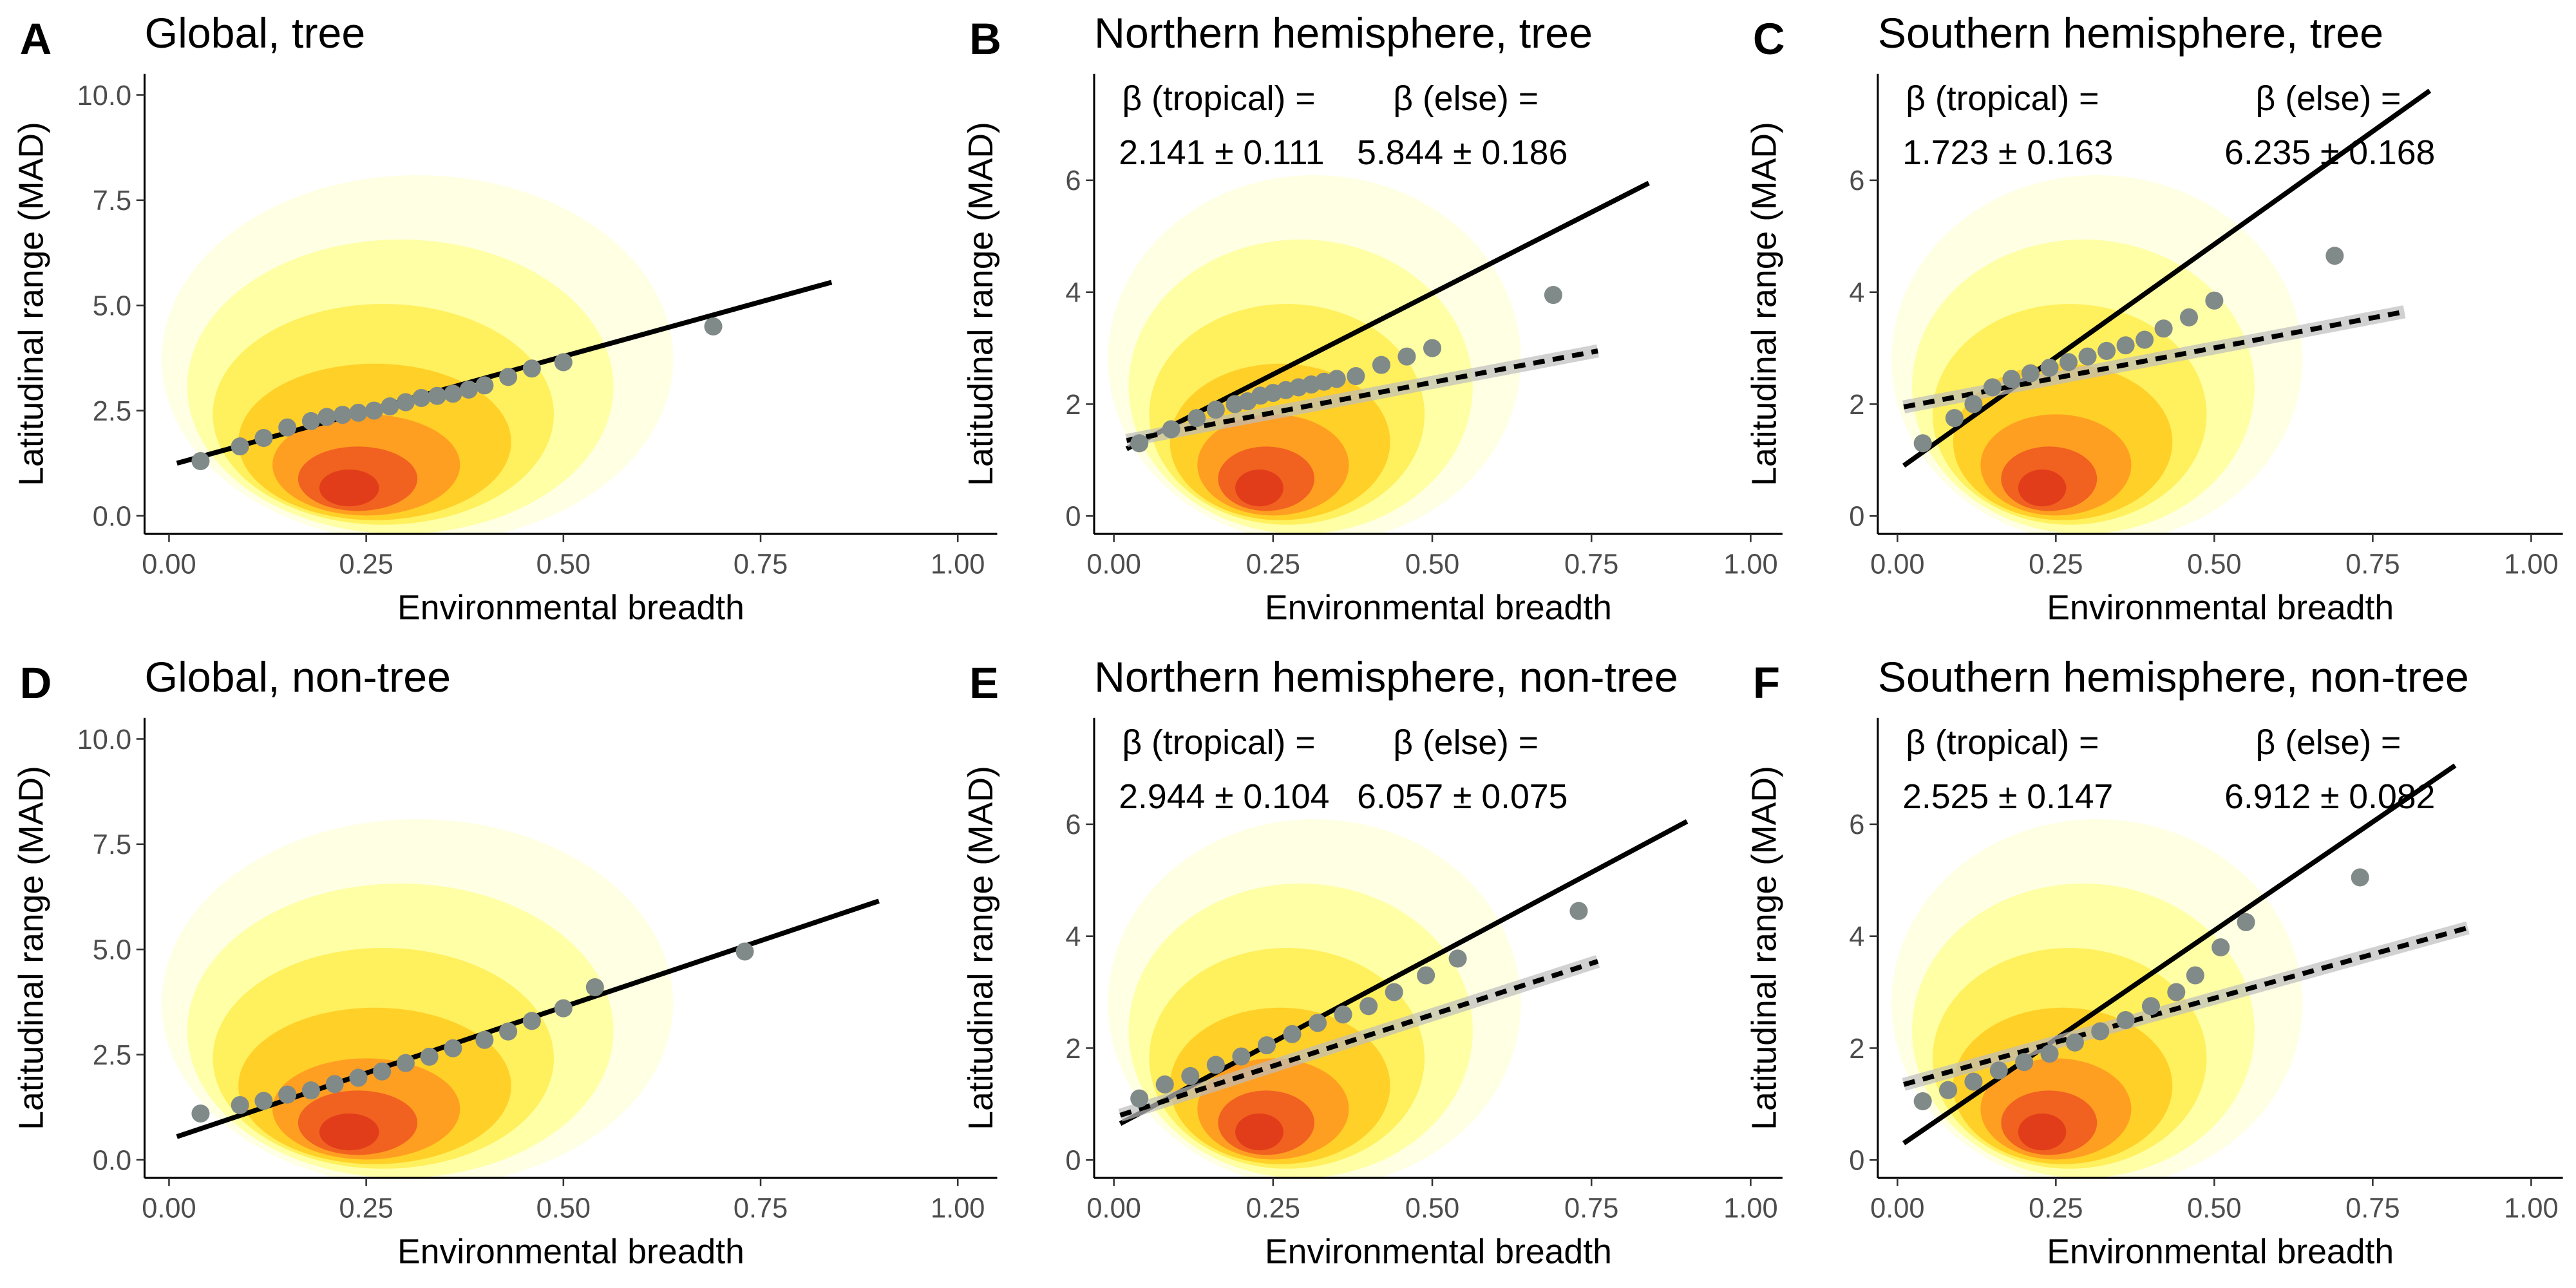 Image resolution: width=2576 pixels, height=1288 pixels. What do you see at coordinates (2330, 153) in the screenshot?
I see `annotation: 6.235 ± 0.168` at bounding box center [2330, 153].